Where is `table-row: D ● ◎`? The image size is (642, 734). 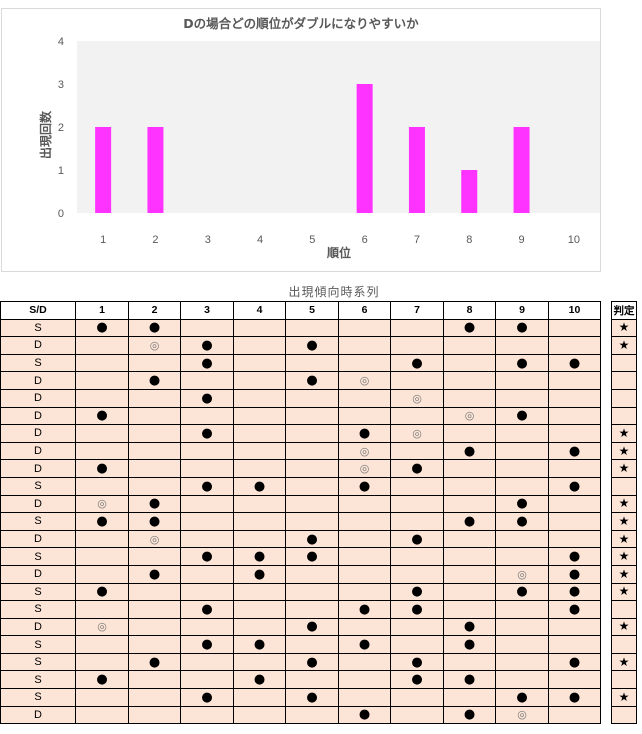
table-row: D ● ◎ is located at coordinates (318, 398).